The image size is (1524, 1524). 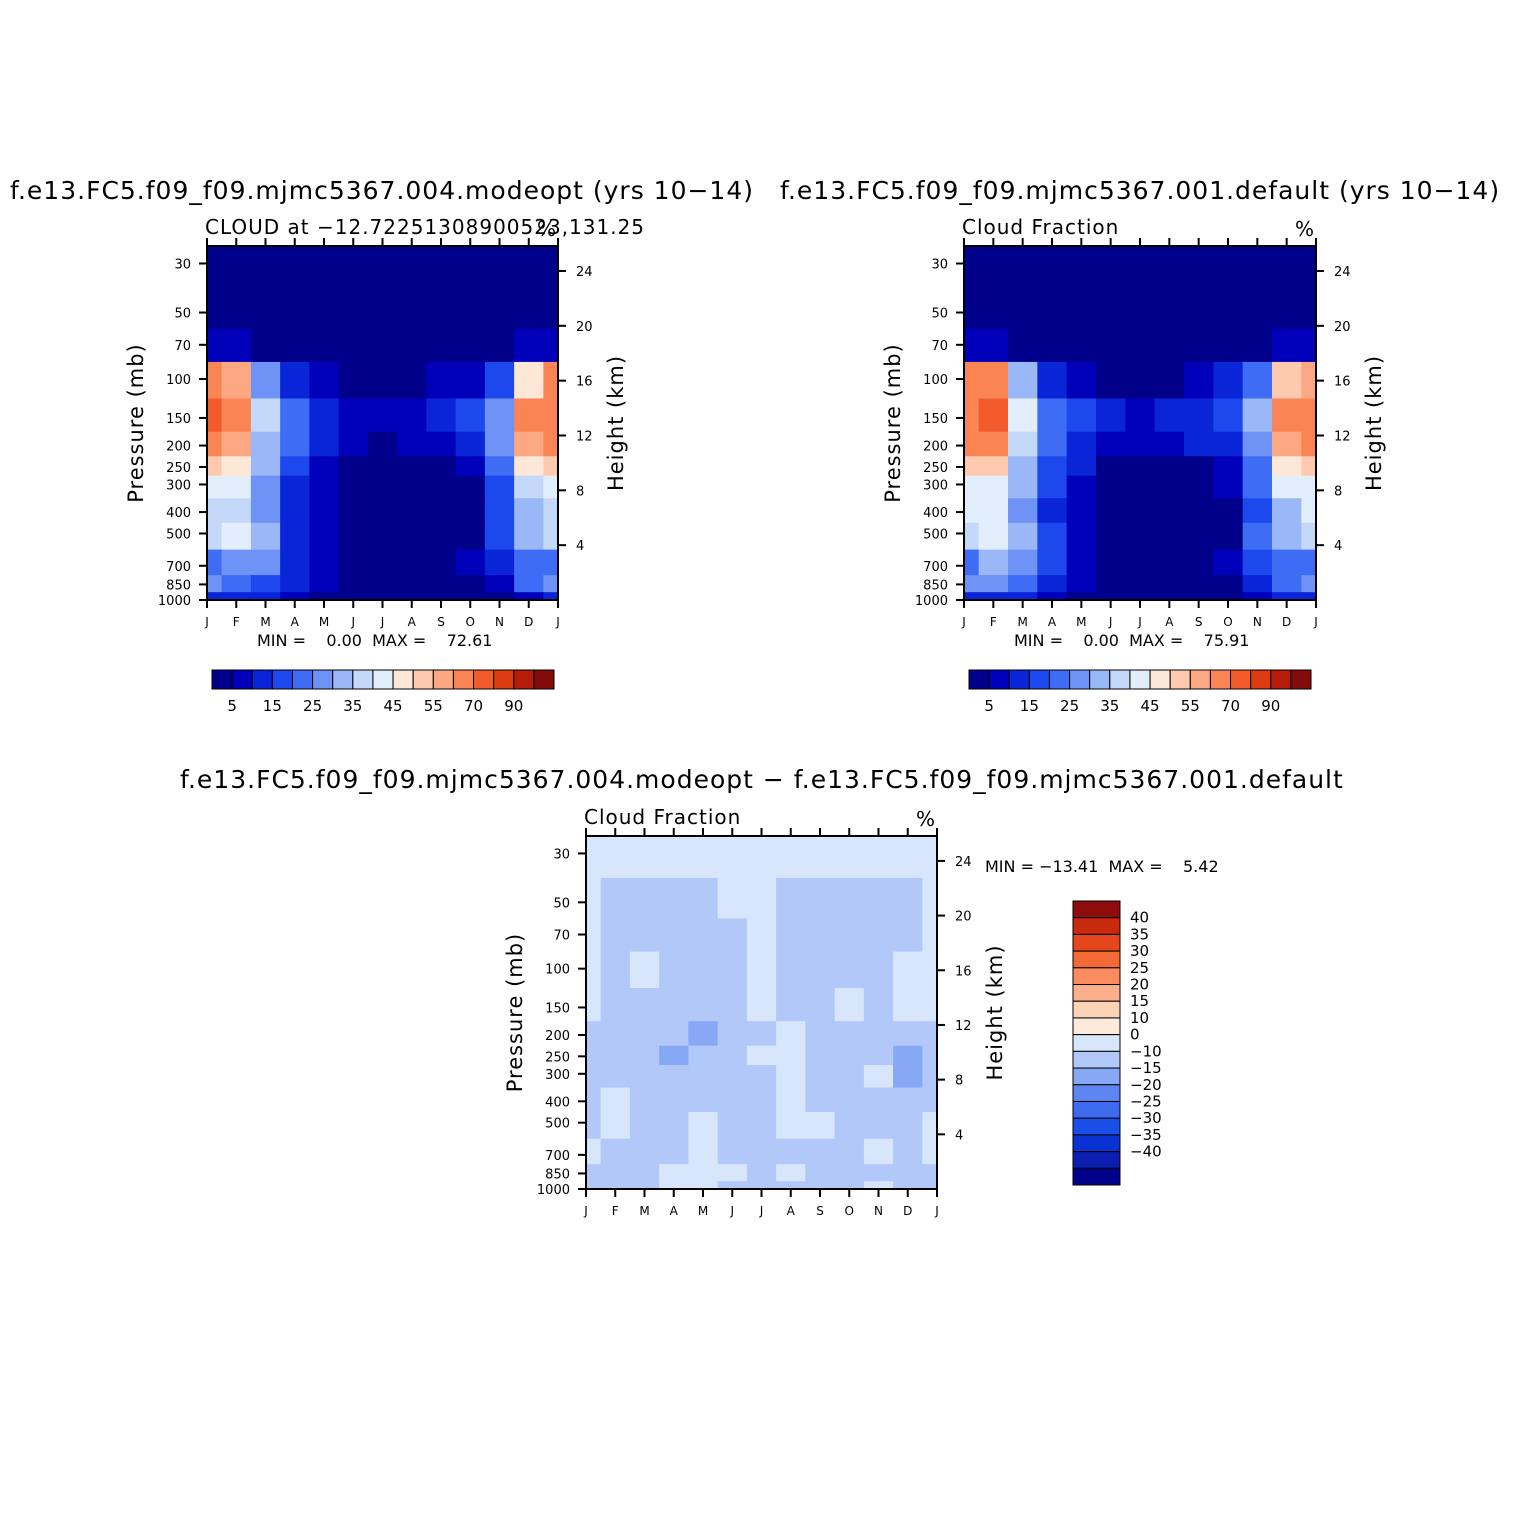 I want to click on colorbar-label: 35, so click(x=1139, y=934).